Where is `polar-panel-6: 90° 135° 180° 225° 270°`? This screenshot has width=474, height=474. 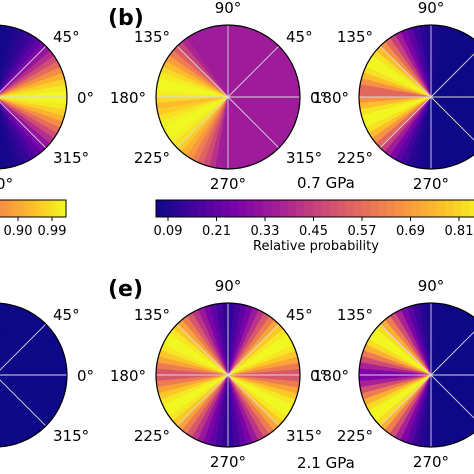
polar-panel-6: 90° 135° 180° 225° 270° is located at coordinates (393, 374).